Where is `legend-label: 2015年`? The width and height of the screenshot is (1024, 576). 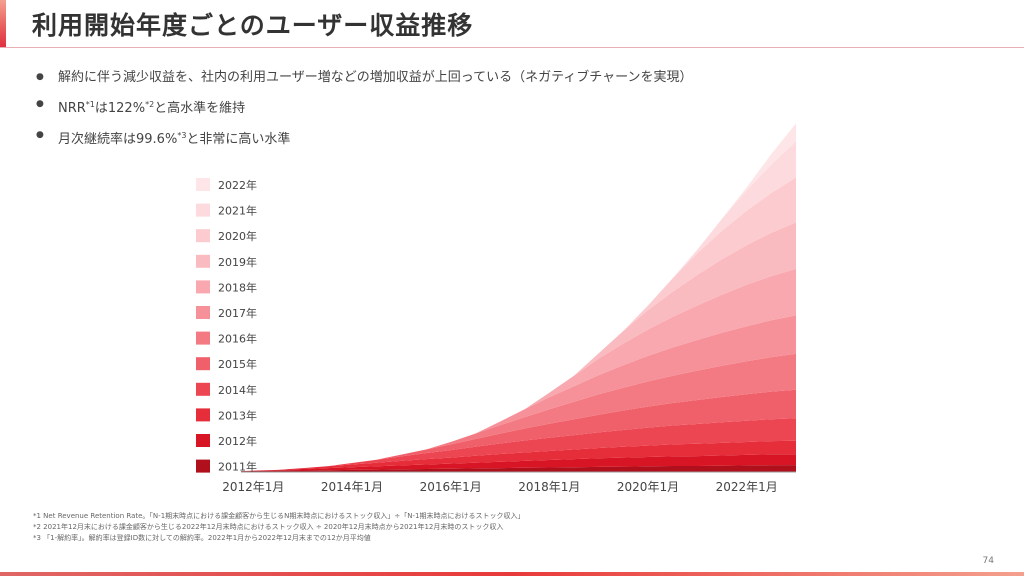 legend-label: 2015年 is located at coordinates (237, 364).